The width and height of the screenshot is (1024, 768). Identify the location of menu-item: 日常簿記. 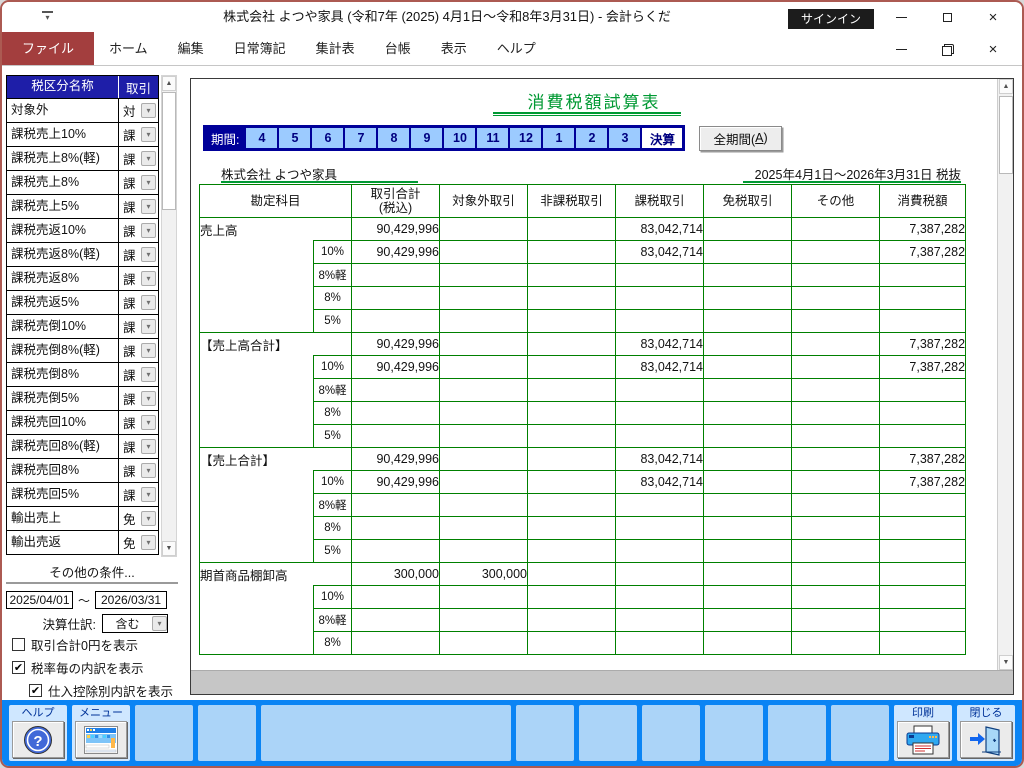
(259, 48).